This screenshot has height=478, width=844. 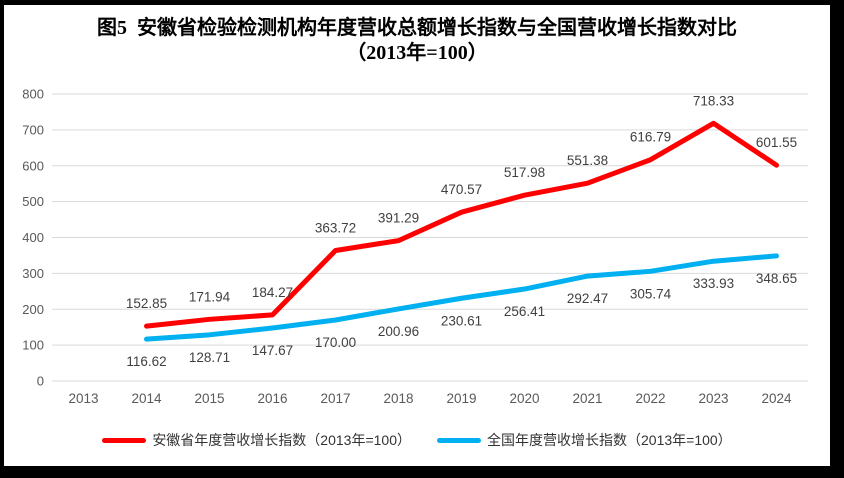 I want to click on x-tick-label: 2022, so click(x=650, y=398).